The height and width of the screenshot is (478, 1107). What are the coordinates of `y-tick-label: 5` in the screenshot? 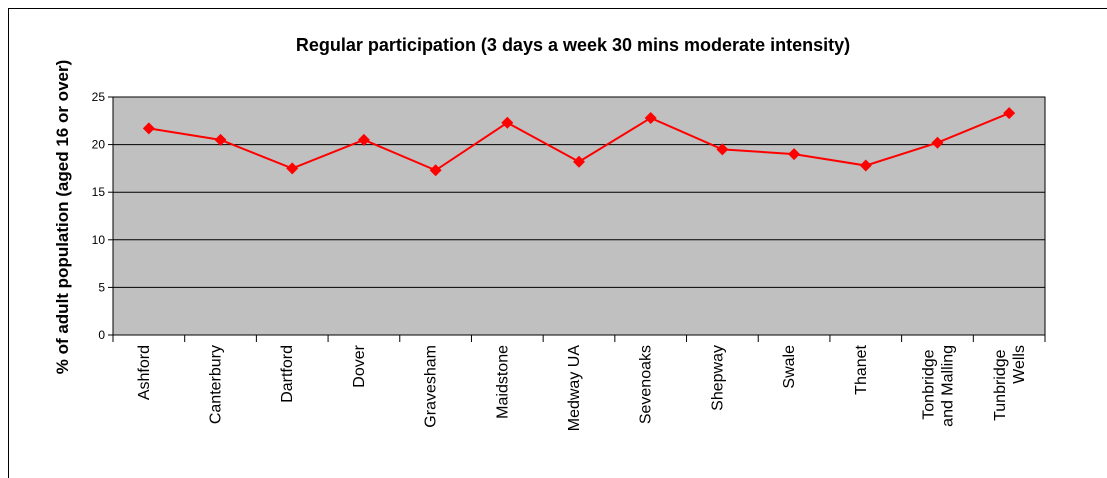 It's located at (101, 287).